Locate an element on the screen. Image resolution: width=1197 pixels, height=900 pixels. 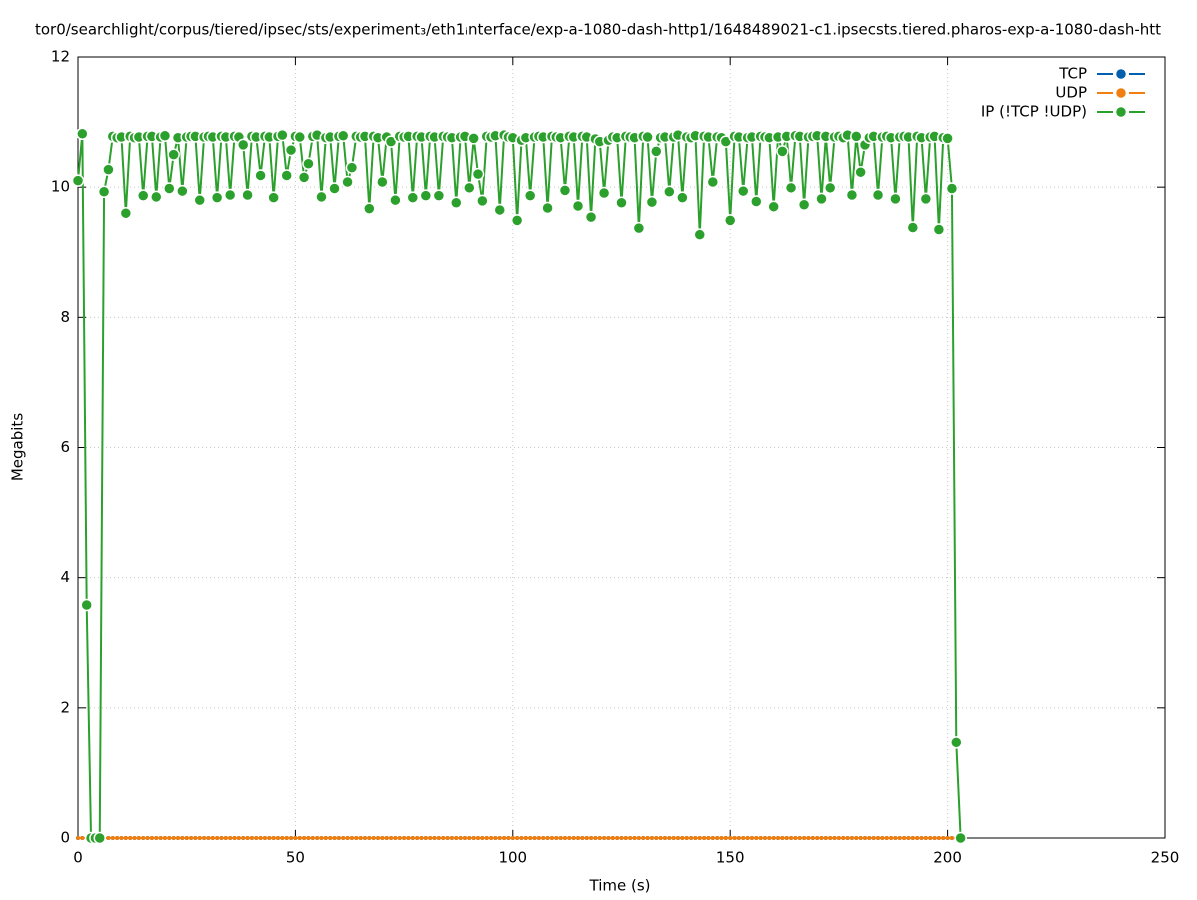
y-tick-label: 12 is located at coordinates (60, 57).